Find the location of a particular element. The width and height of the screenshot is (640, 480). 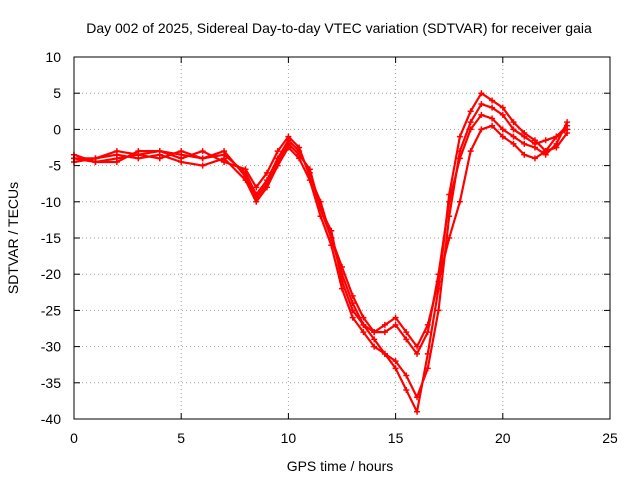

y-tick-label: -20 is located at coordinates (51, 274).